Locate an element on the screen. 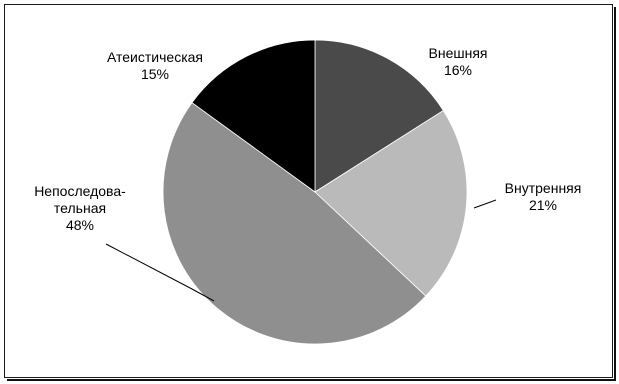 Image resolution: width=619 pixels, height=384 pixels. slice-name-label: Атеистическая is located at coordinates (155, 57).